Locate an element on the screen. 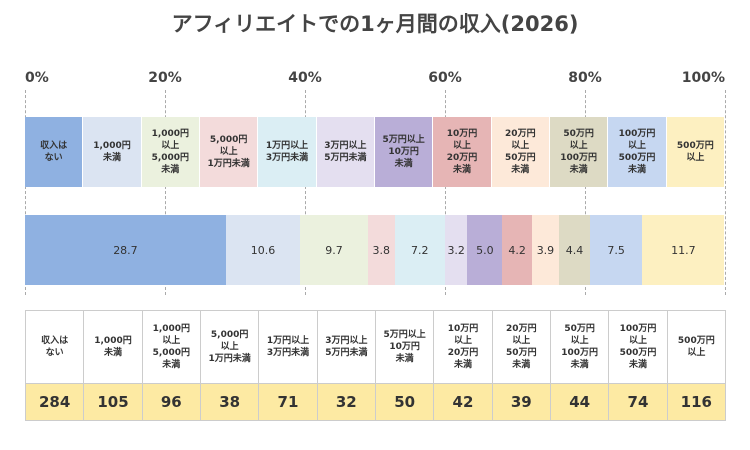 The width and height of the screenshot is (750, 450). bar-segment: 5.0 is located at coordinates (485, 250).